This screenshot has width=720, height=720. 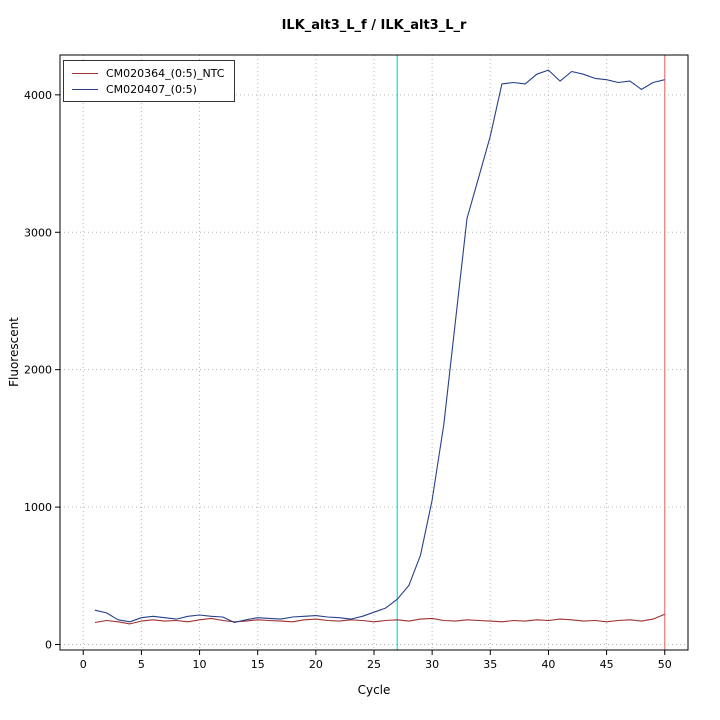 I want to click on legend-item-sample: CM020407_(0:5), so click(x=148, y=89).